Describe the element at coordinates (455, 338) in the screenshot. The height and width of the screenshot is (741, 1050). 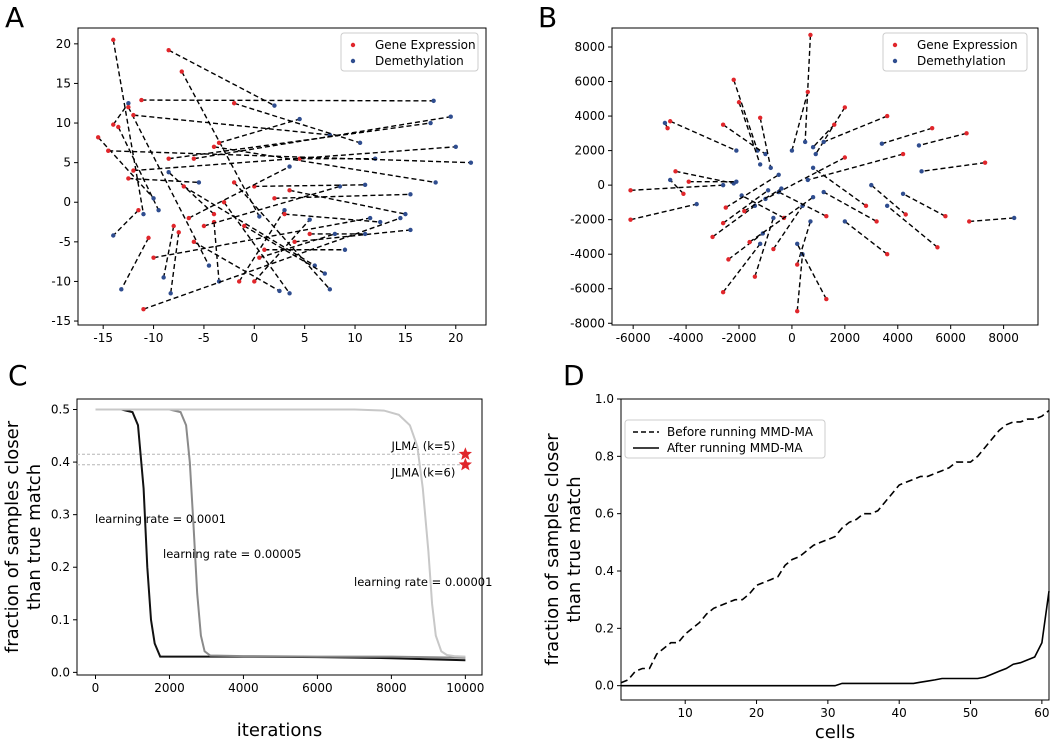
I see `panel-a-xtick-label: 20` at that location.